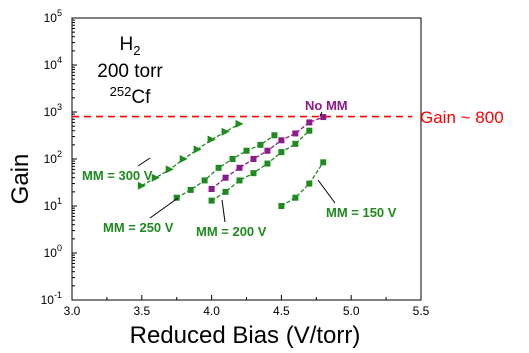 Image resolution: width=529 pixels, height=353 pixels. Describe the element at coordinates (247, 306) in the screenshot. I see `x-axis: 3.0 3.5 4.0 4.5 5.0 5.5` at that location.